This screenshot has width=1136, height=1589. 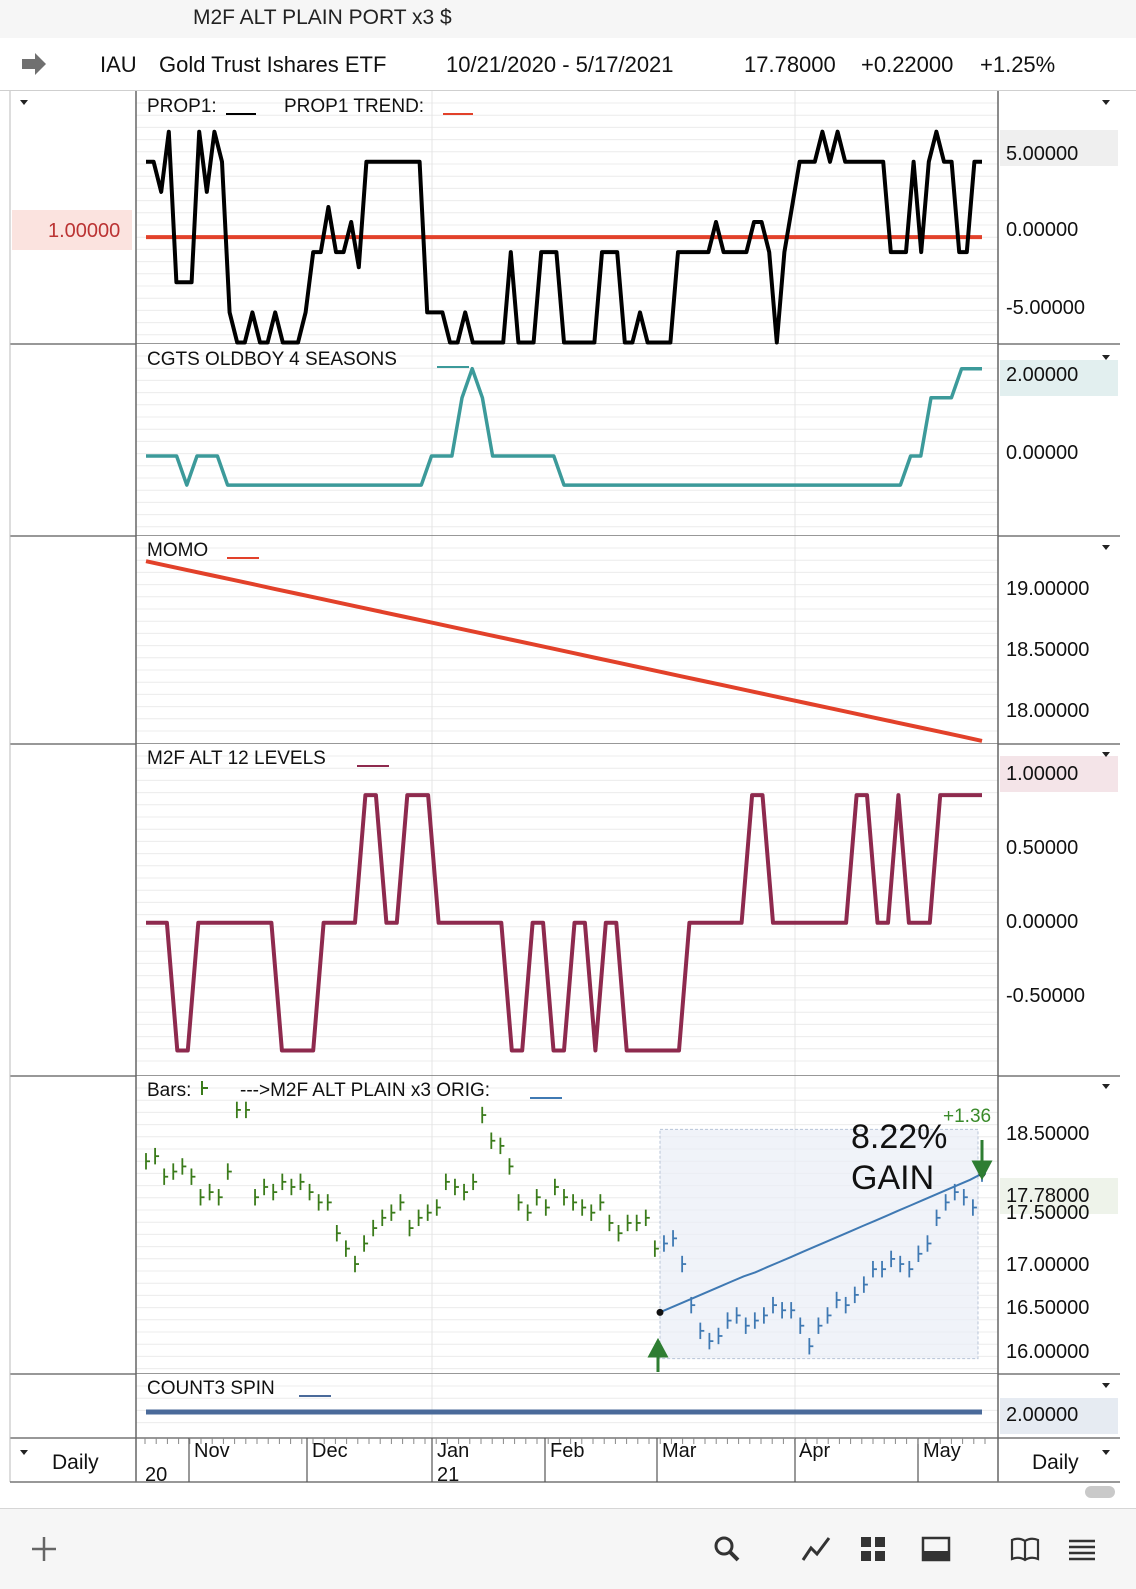 I want to click on cgts-legend: CGTS OLDBOY 4 SEASONS, so click(x=272, y=359).